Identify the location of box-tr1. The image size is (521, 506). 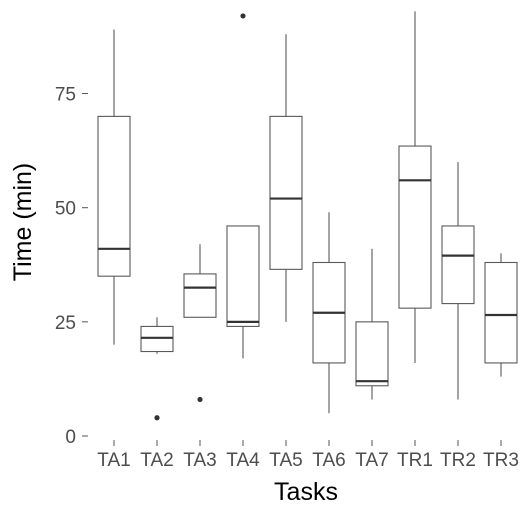
(415, 187).